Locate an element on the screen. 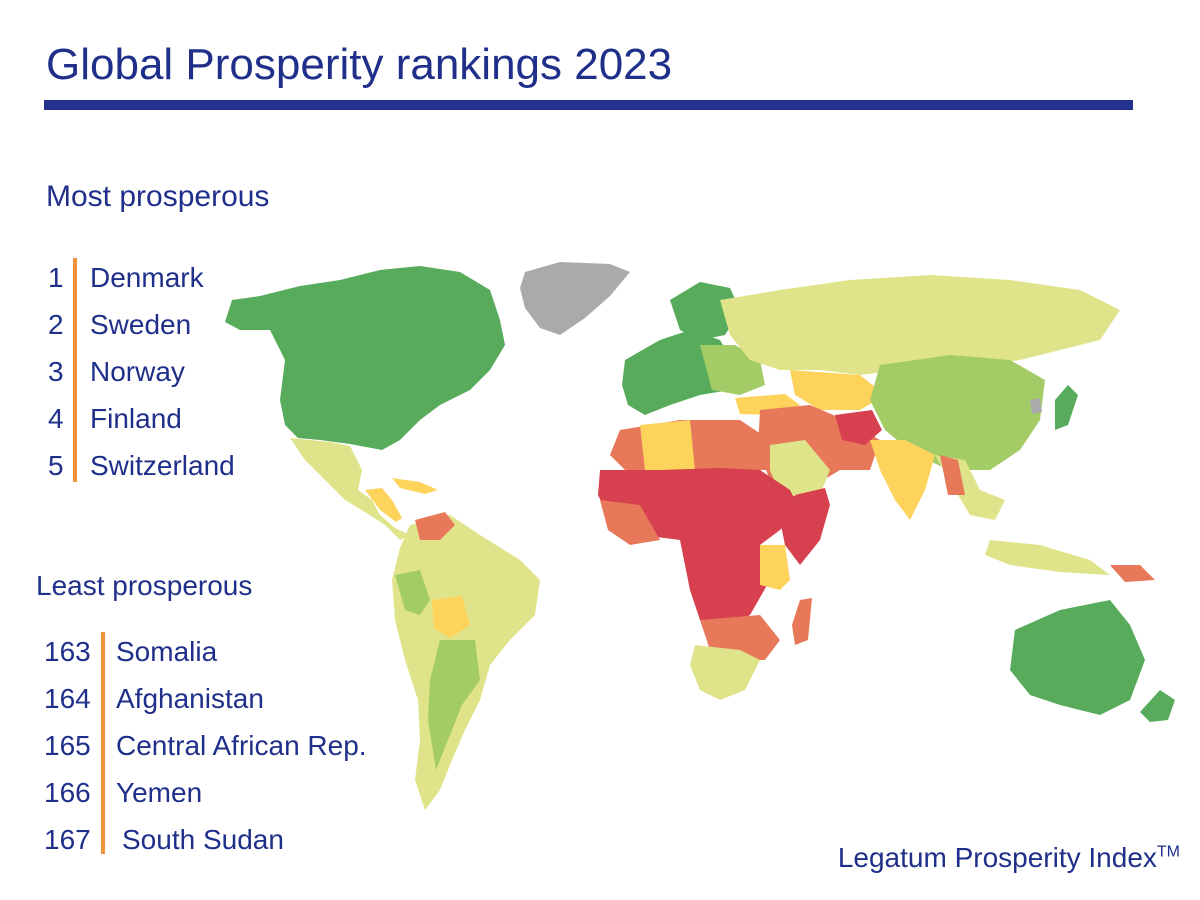 The width and height of the screenshot is (1200, 900). country-name: Yemen is located at coordinates (159, 792).